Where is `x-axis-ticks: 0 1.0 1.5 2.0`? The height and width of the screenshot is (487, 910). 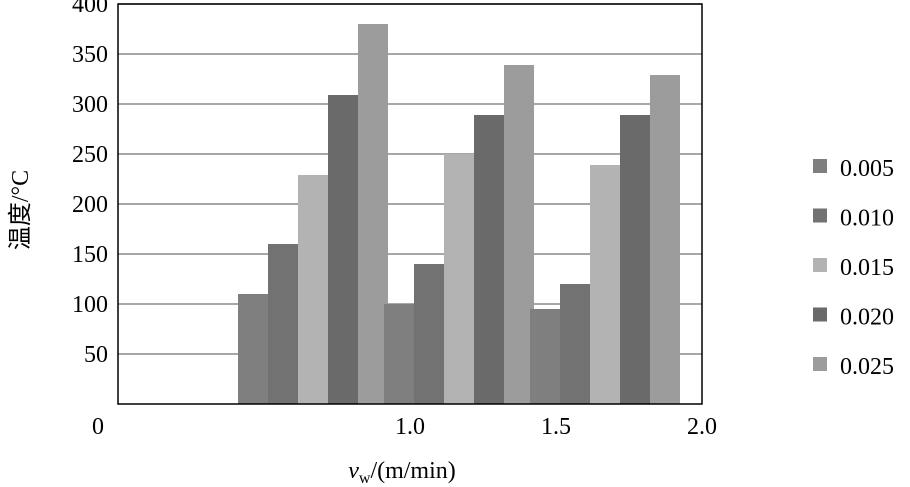 x-axis-ticks: 0 1.0 1.5 2.0 is located at coordinates (404, 427).